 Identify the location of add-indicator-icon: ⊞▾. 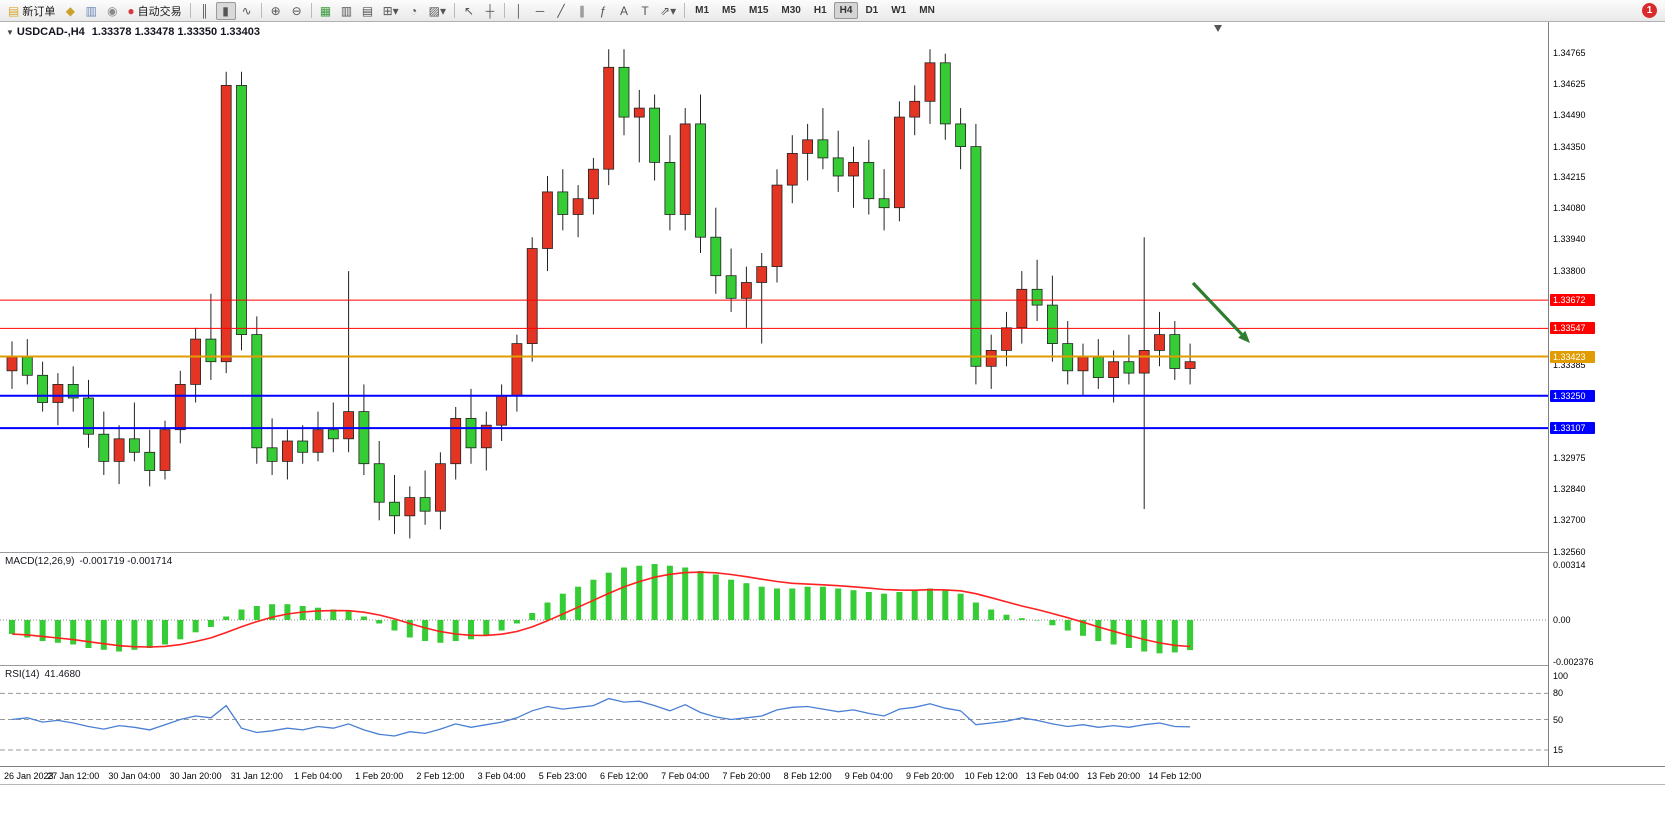
(391, 11).